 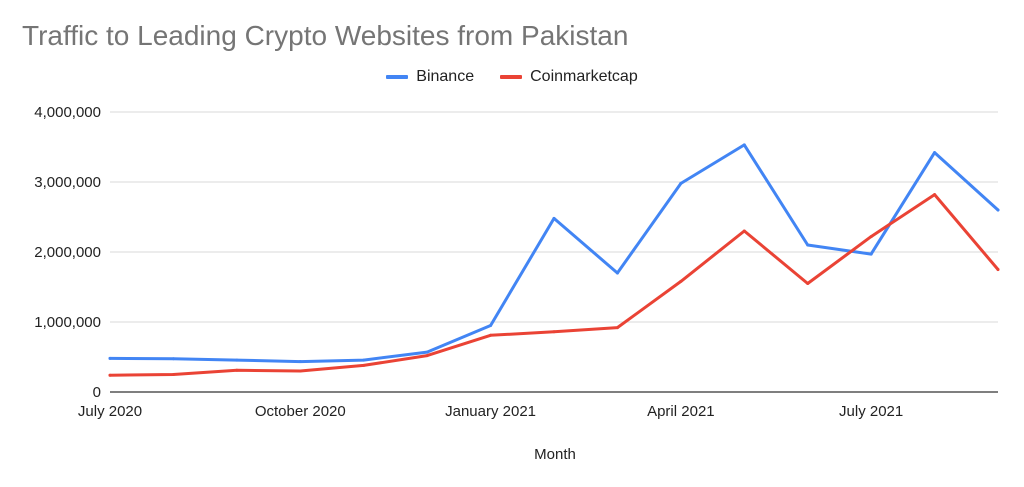 I want to click on legend-item-coinmarketcap: Coinmarketcap, so click(x=569, y=77).